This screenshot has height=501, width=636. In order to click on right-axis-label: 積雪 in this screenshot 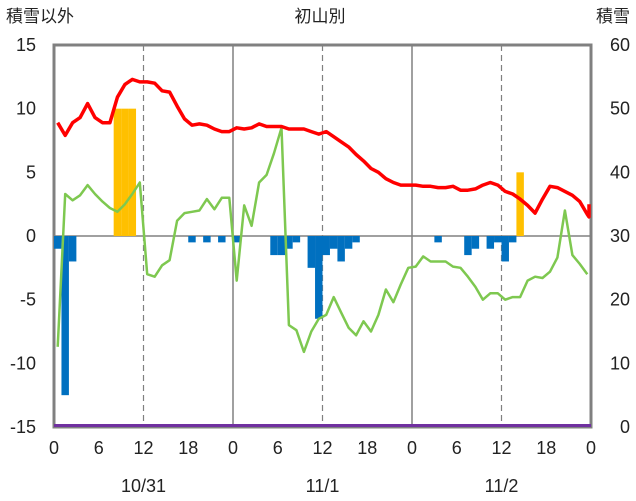, I will do `click(613, 17)`.